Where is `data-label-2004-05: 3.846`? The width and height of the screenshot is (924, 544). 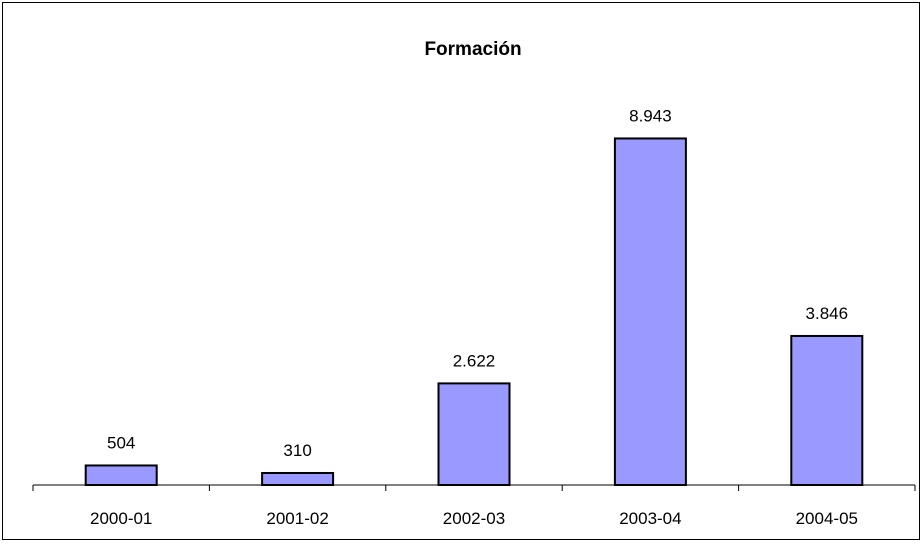 data-label-2004-05: 3.846 is located at coordinates (827, 313).